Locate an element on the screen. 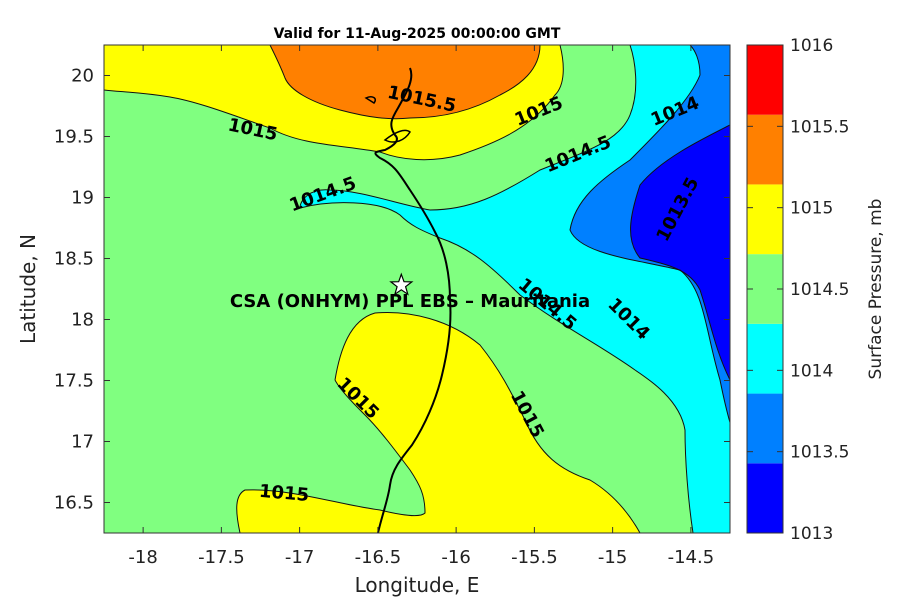  y-tick-label: 16.5 is located at coordinates (74, 503).